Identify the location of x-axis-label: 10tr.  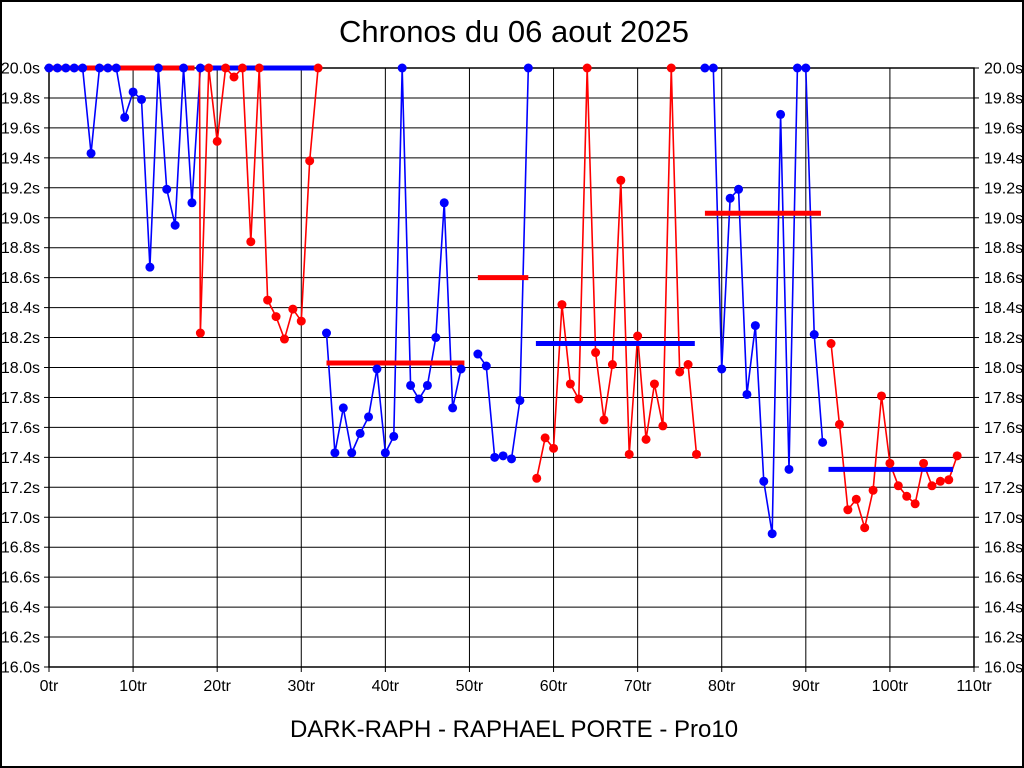
(133, 686).